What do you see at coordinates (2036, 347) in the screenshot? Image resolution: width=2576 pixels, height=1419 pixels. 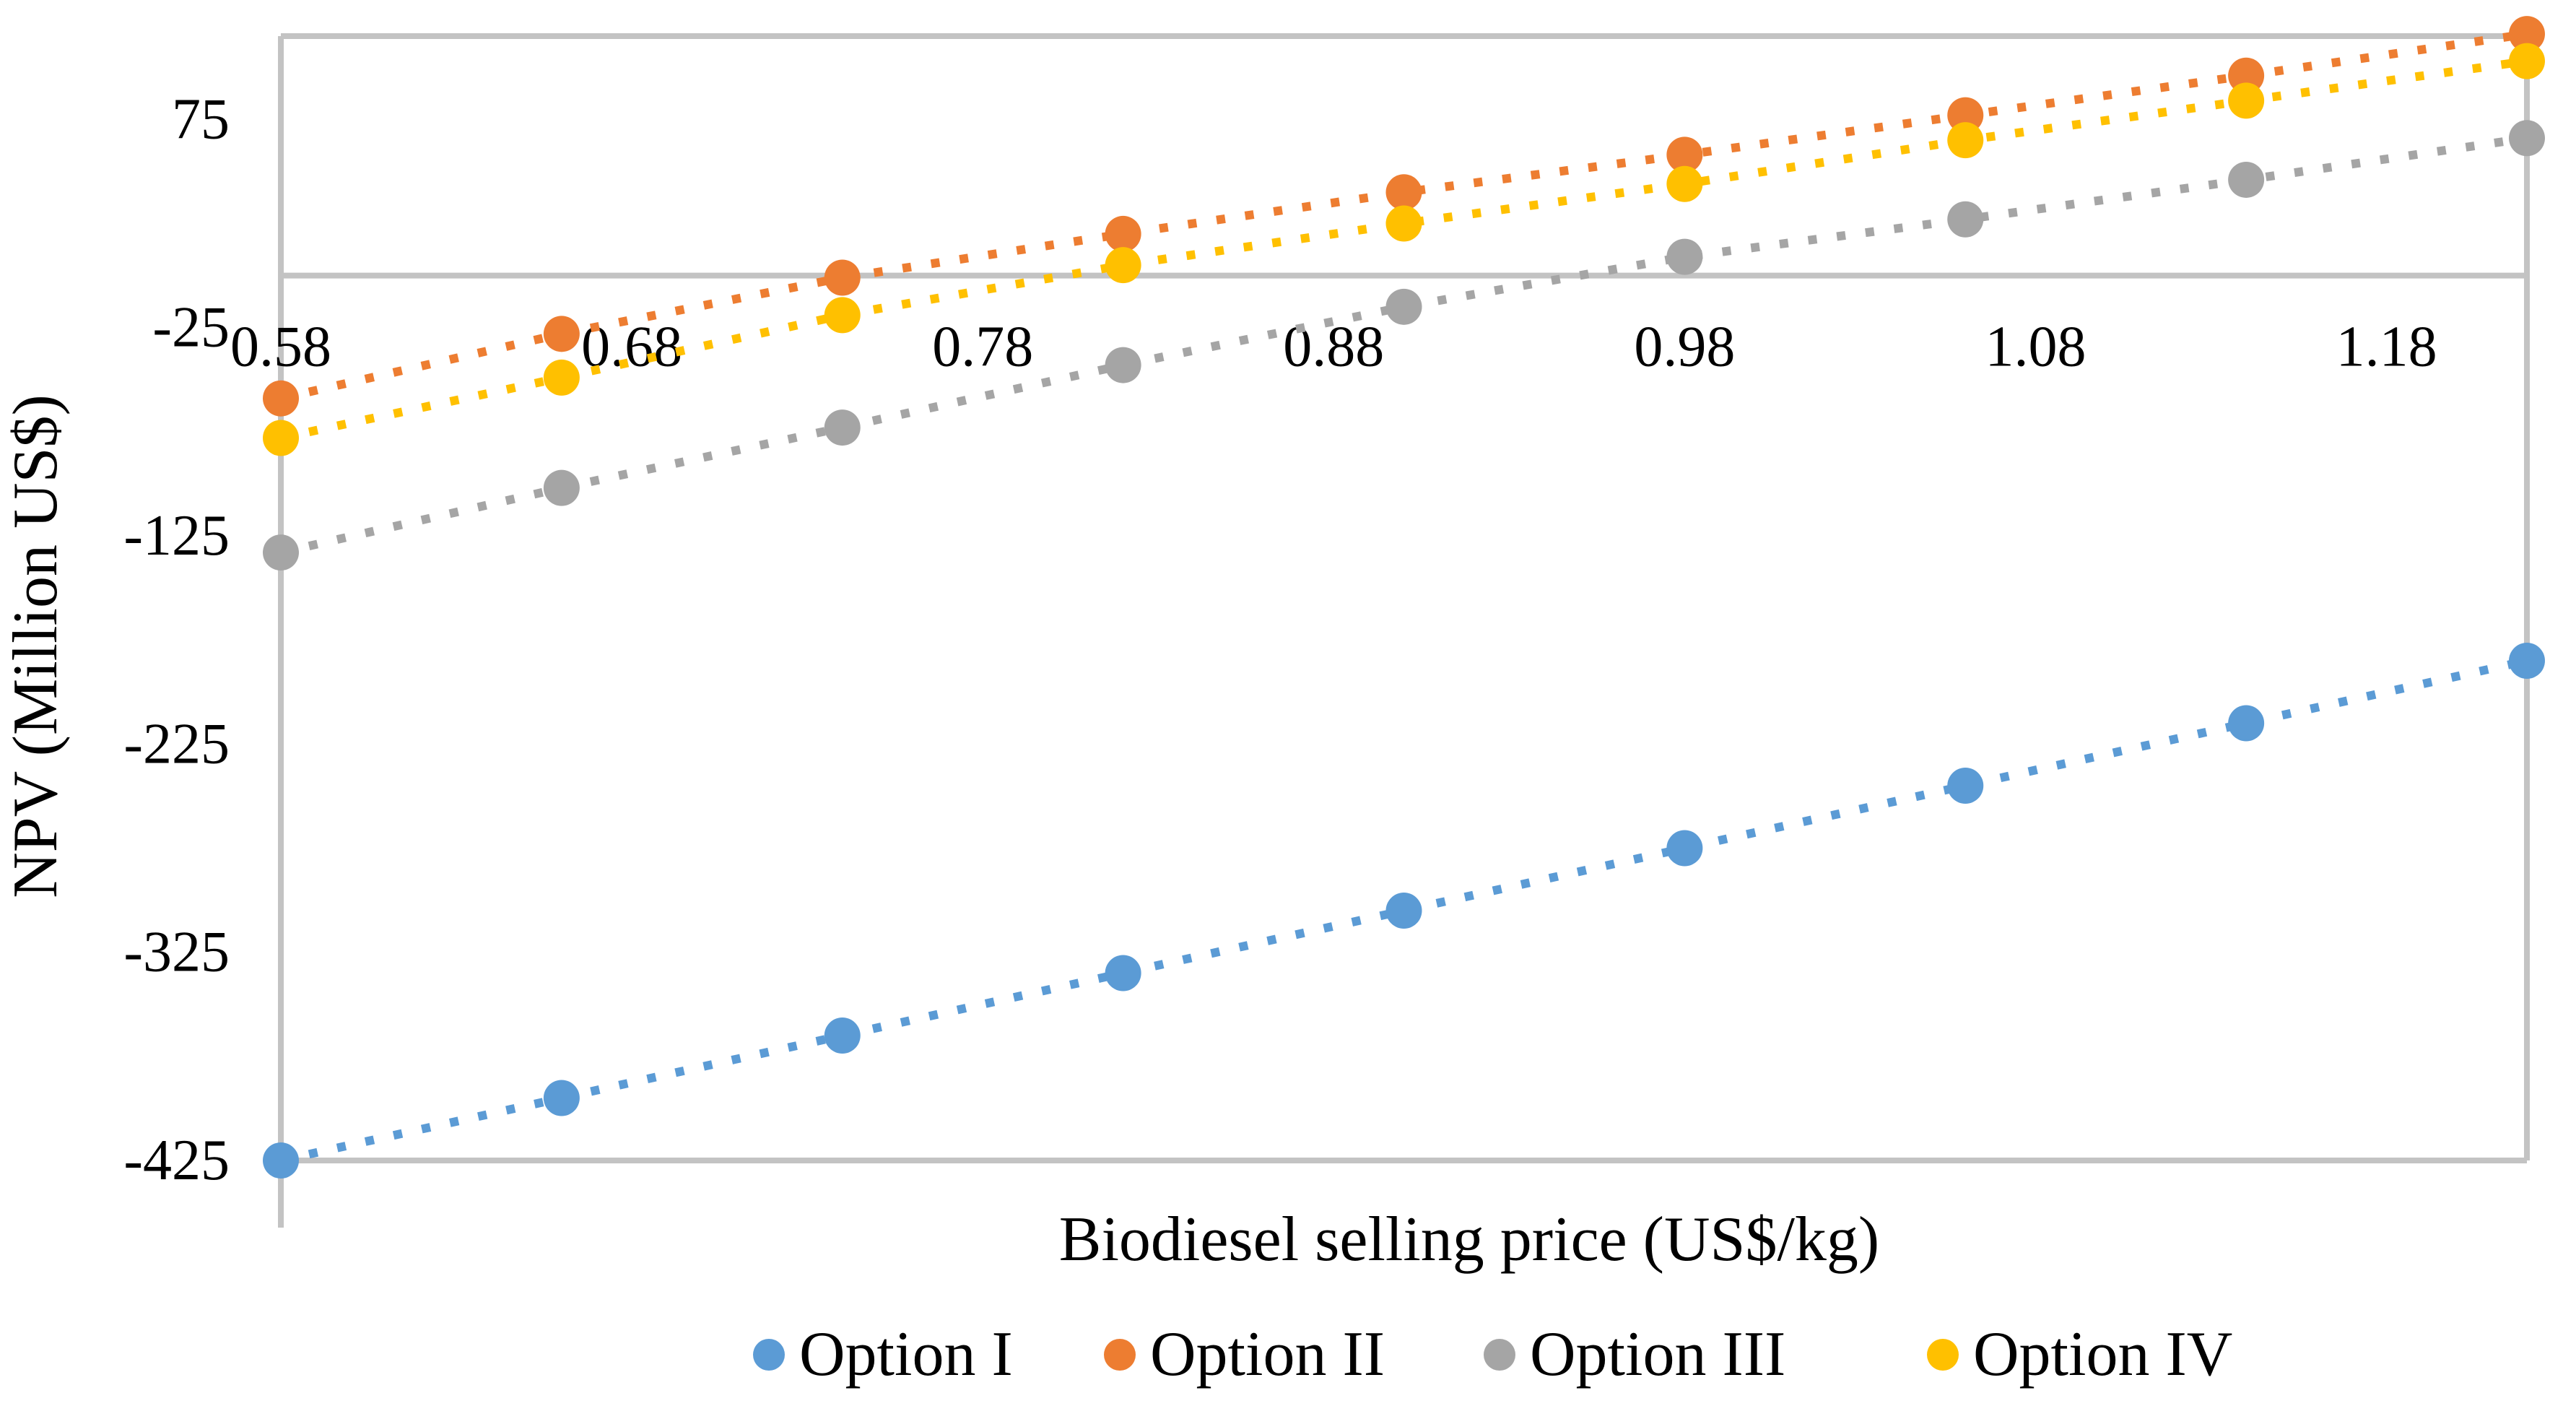 I see `x-tick-label: 1.08` at bounding box center [2036, 347].